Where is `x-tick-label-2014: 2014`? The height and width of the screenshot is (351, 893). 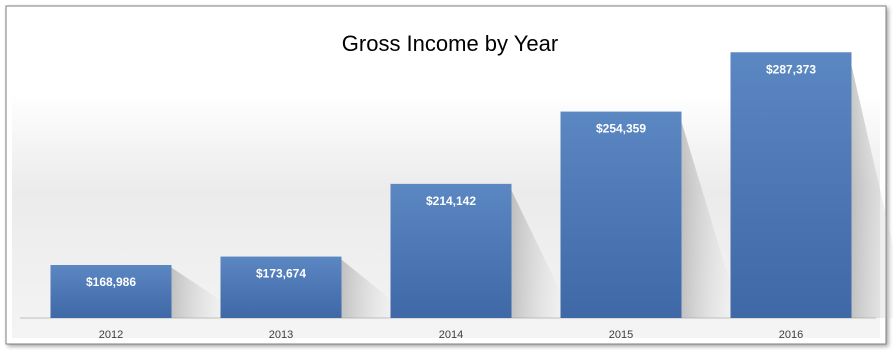
x-tick-label-2014: 2014 is located at coordinates (451, 335).